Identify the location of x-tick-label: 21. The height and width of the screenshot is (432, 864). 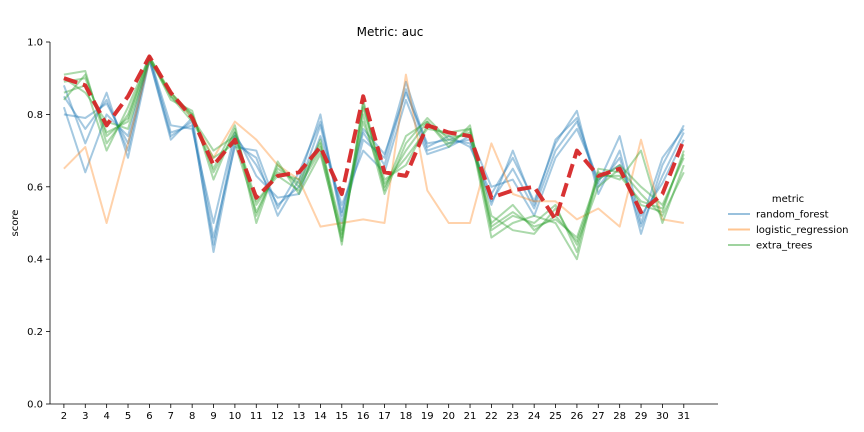
(470, 416).